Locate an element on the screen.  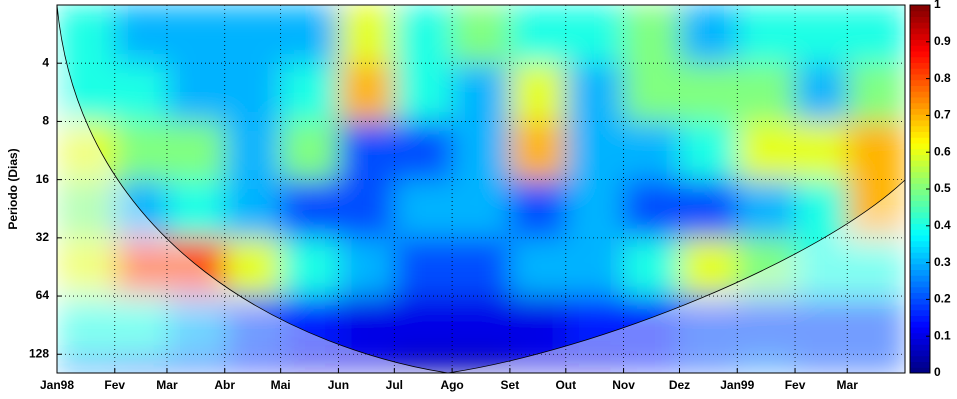
y-axis-label: Periodo (Dias) is located at coordinates (13, 188).